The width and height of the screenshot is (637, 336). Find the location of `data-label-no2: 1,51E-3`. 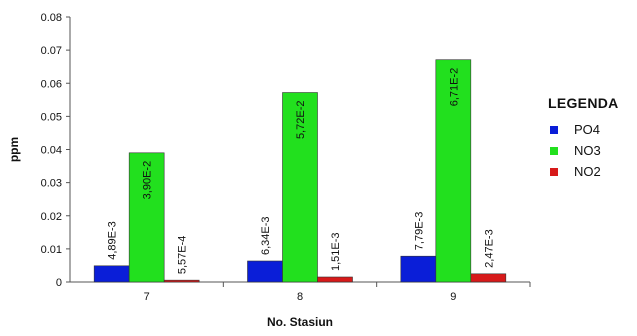

data-label-no2: 1,51E-3 is located at coordinates (336, 251).